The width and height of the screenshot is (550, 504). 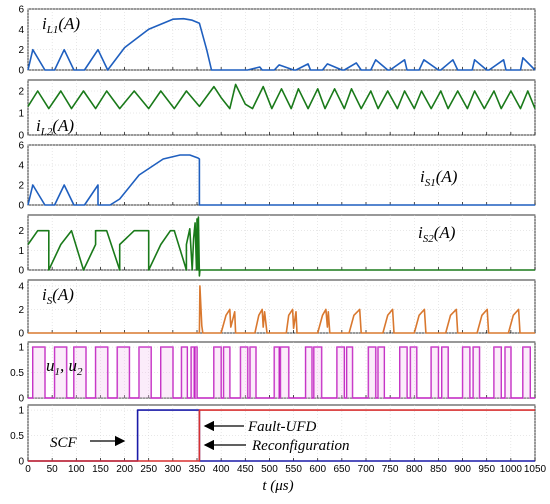 What do you see at coordinates (61, 25) in the screenshot?
I see `label-il1: iL1(A)` at bounding box center [61, 25].